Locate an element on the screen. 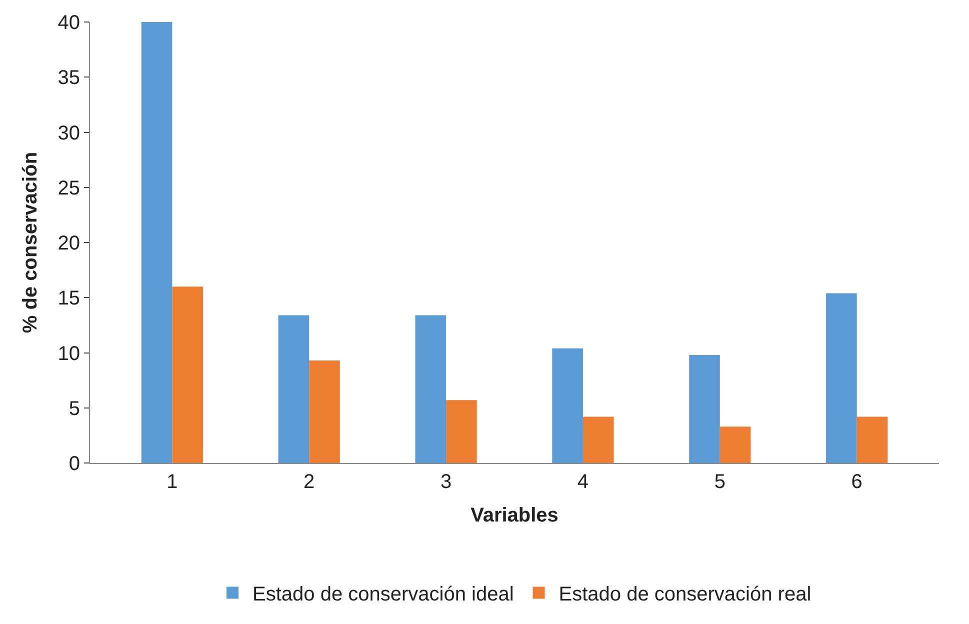 The image size is (969, 624). x-tick-label: 5 is located at coordinates (720, 482).